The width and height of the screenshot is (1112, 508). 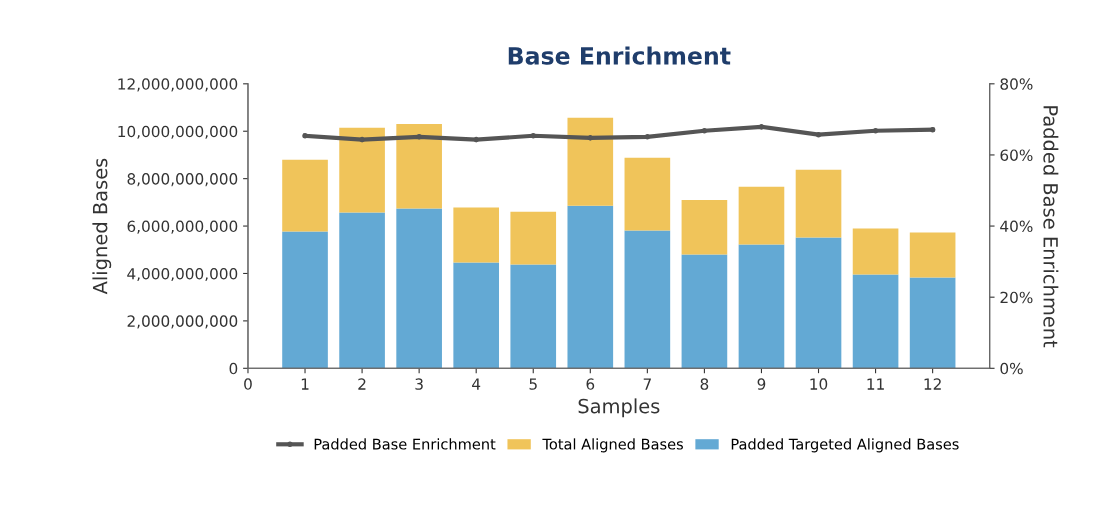 What do you see at coordinates (761, 384) in the screenshot?
I see `x-tick-label: 9` at bounding box center [761, 384].